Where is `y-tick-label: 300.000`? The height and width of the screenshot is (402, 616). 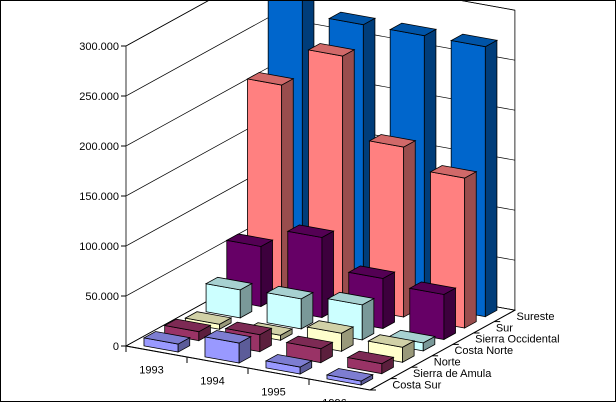
y-tick-label: 300.000 is located at coordinates (99, 47).